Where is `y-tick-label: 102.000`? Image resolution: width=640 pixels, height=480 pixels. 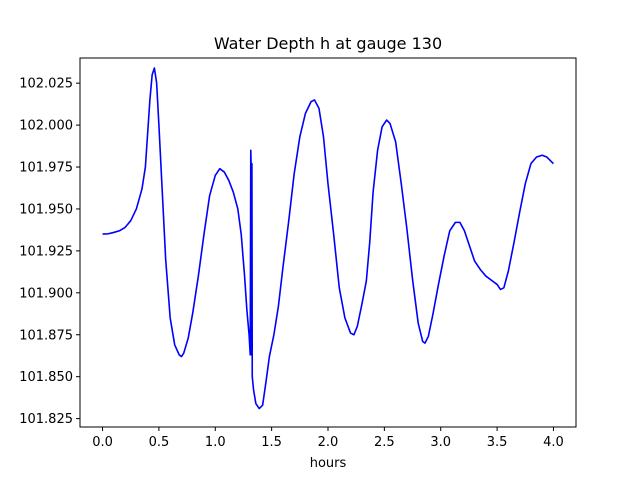
y-tick-label: 102.000 is located at coordinates (46, 126).